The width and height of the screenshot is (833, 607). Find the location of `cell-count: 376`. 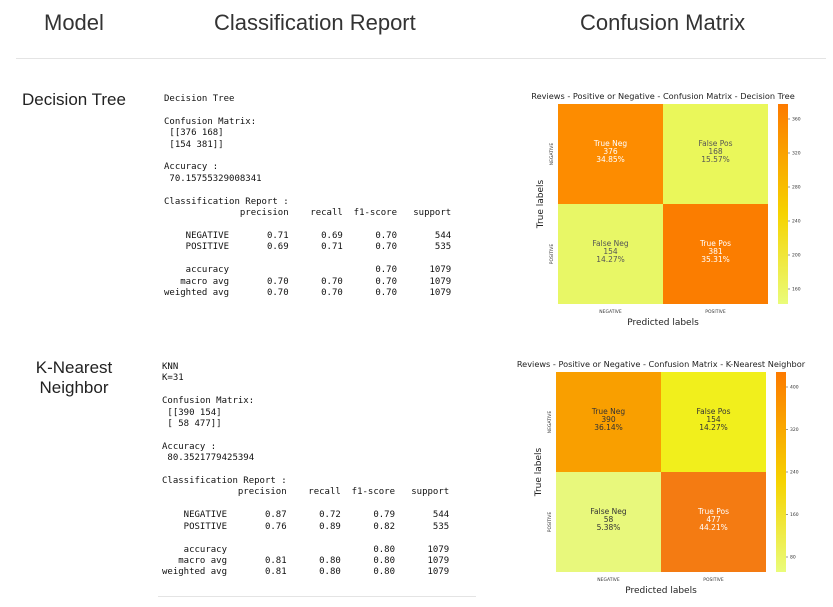

cell-count: 376 is located at coordinates (610, 151).